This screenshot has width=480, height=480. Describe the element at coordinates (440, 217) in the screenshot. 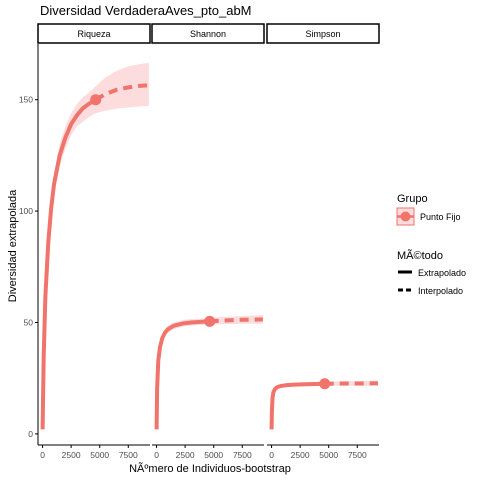

I see `legend-group-entry: Punto Fijo` at that location.